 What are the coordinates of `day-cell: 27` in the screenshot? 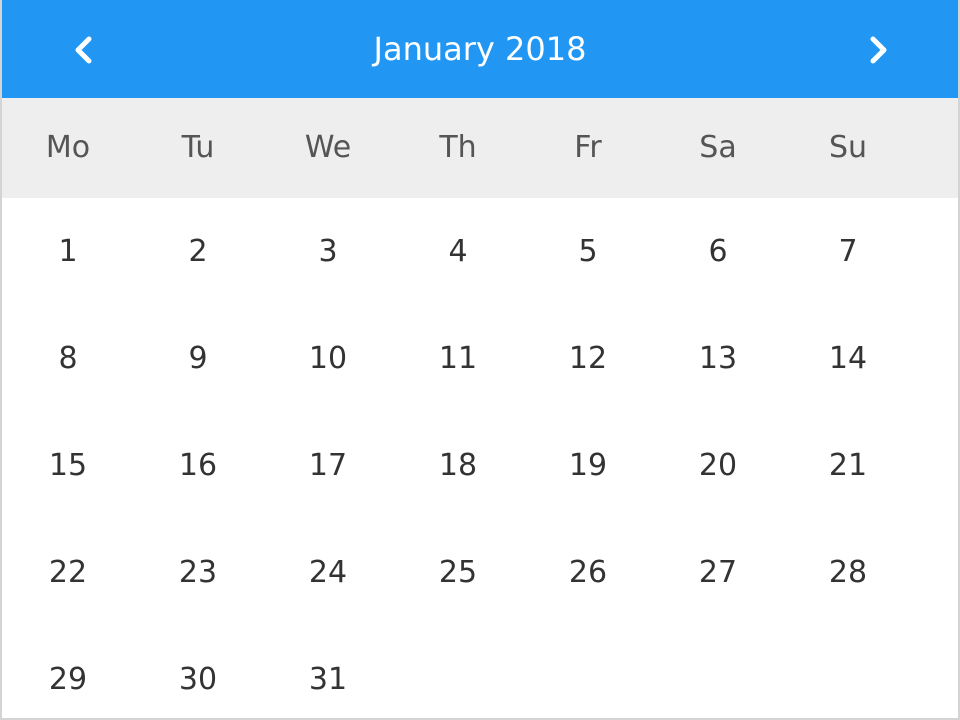 It's located at (718, 572).